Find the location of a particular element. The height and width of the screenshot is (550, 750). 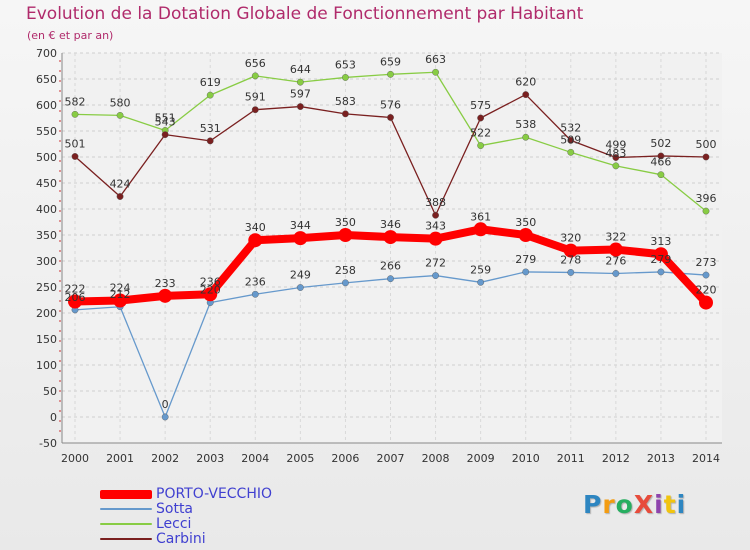

legend-swatch-carbini is located at coordinates (126, 539).